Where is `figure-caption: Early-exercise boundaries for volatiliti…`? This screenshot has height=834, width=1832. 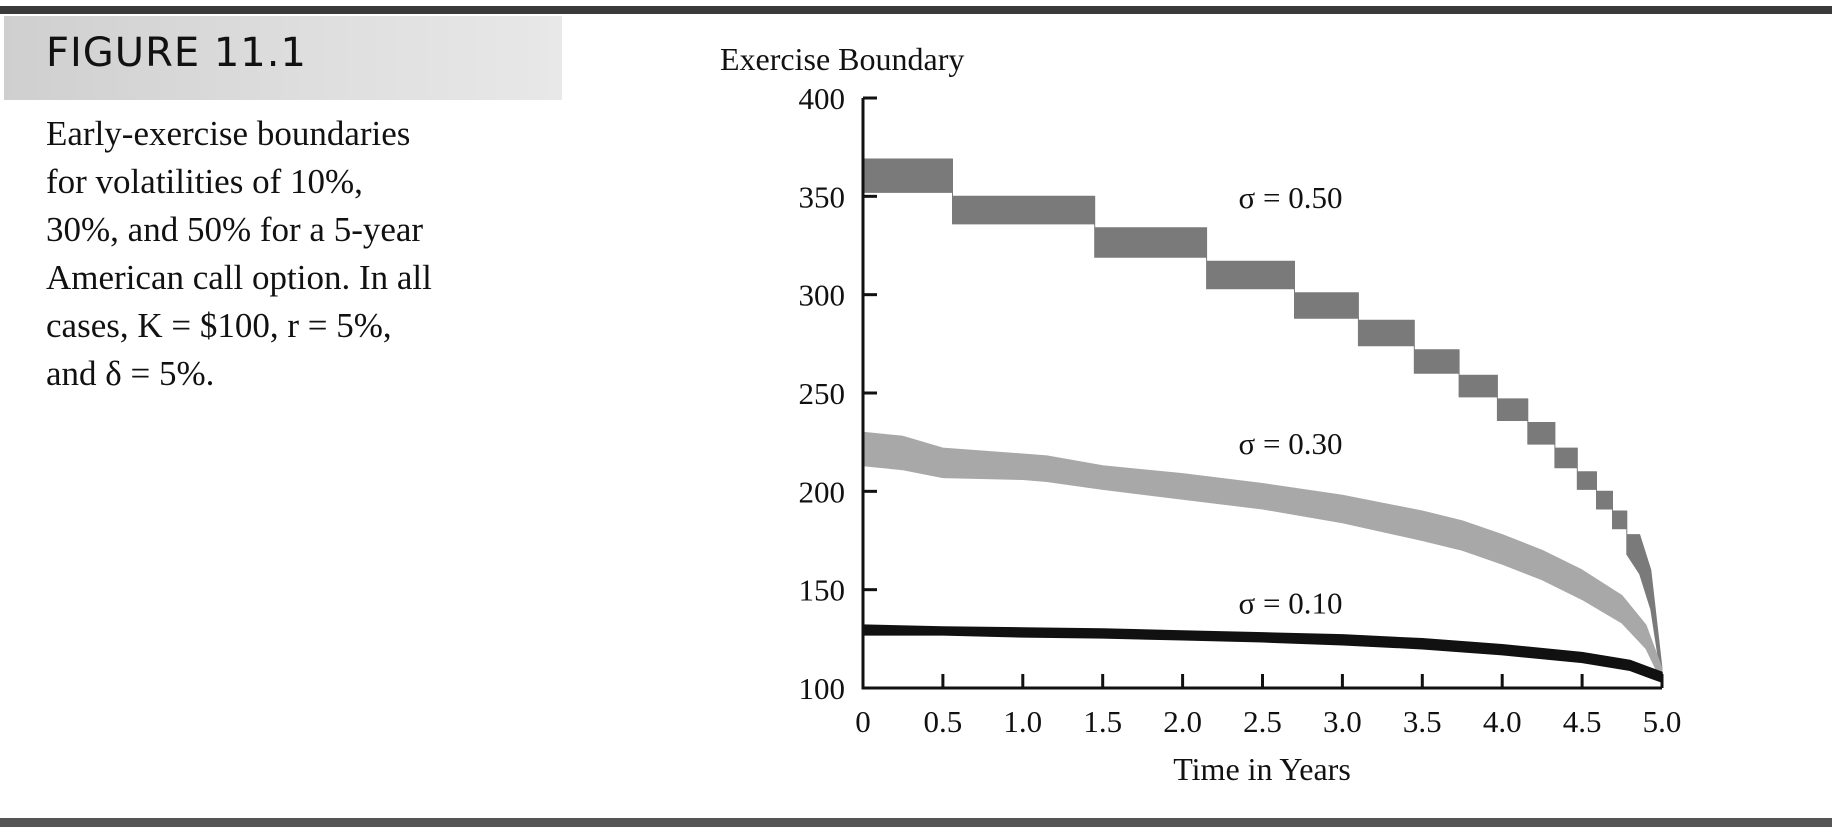 figure-caption: Early-exercise boundaries for volatiliti… is located at coordinates (276, 254).